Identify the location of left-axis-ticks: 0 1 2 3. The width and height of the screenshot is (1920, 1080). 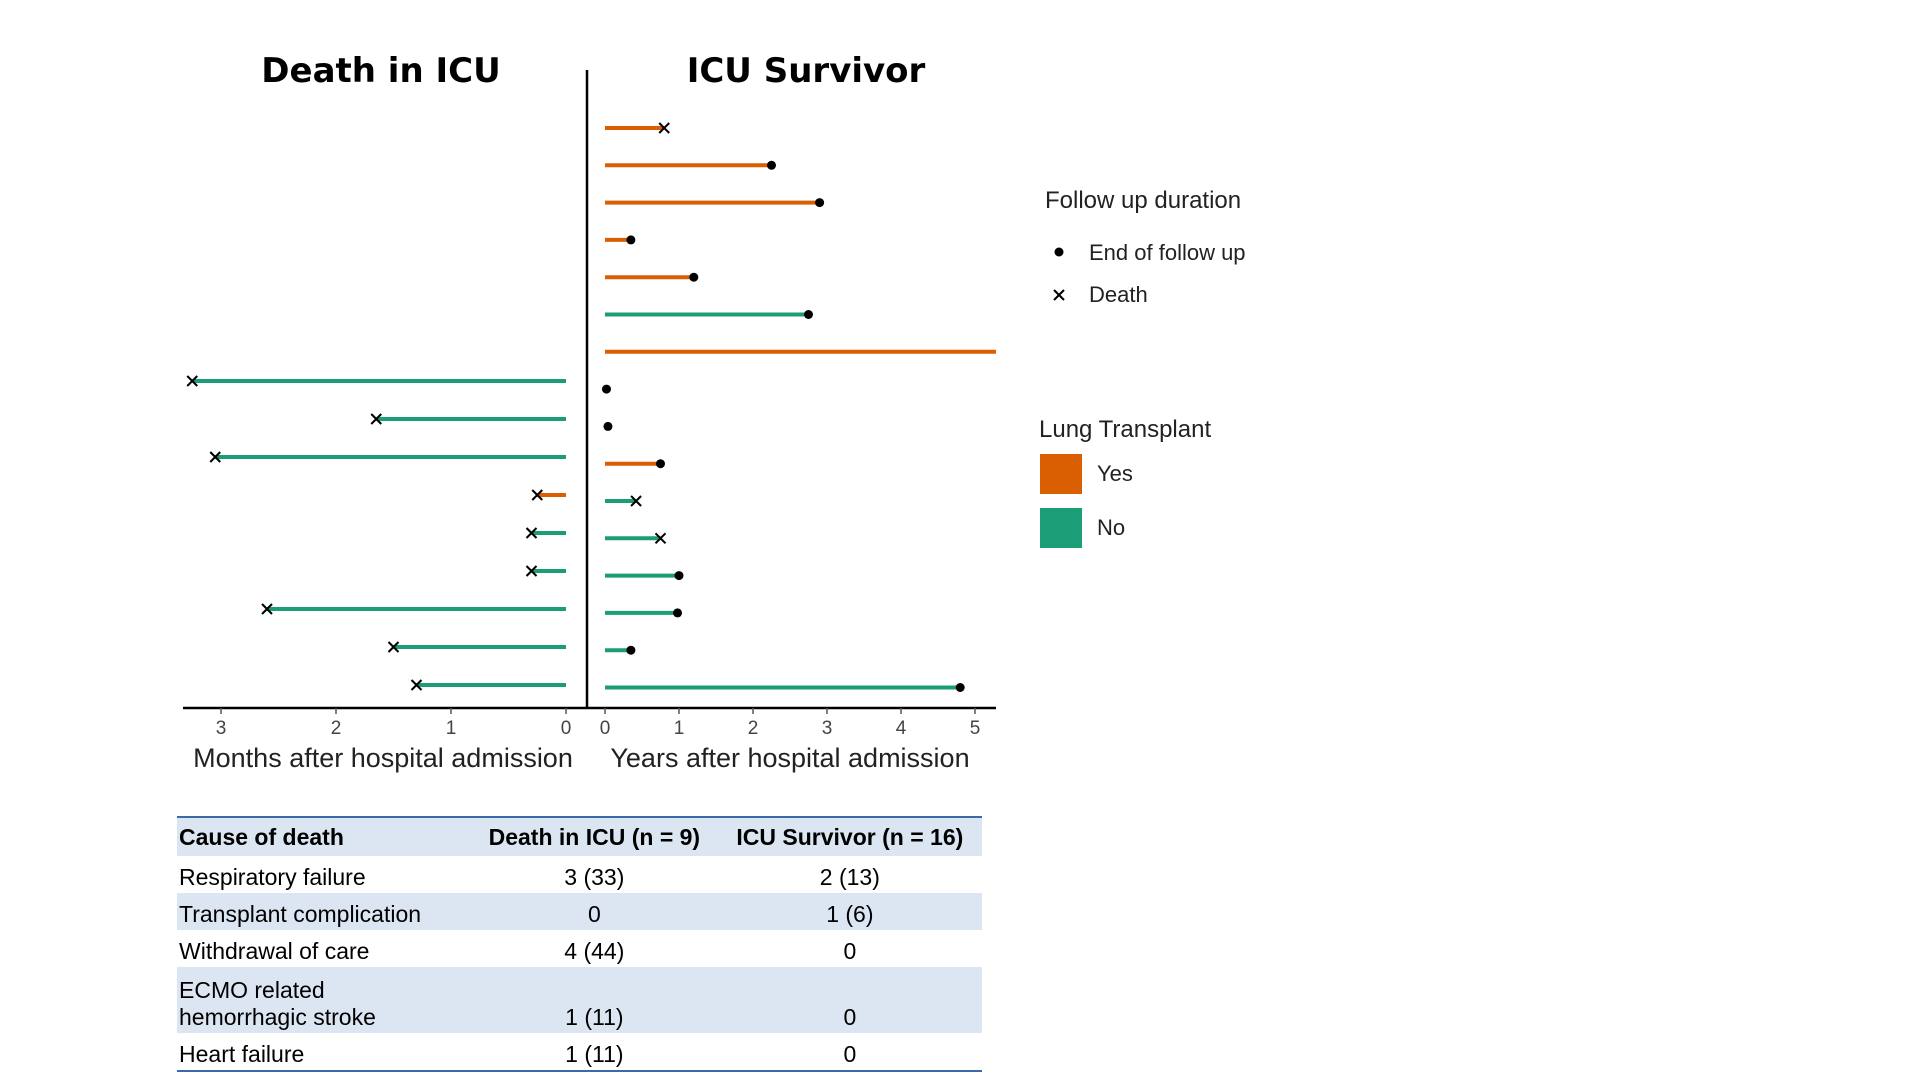
(394, 723).